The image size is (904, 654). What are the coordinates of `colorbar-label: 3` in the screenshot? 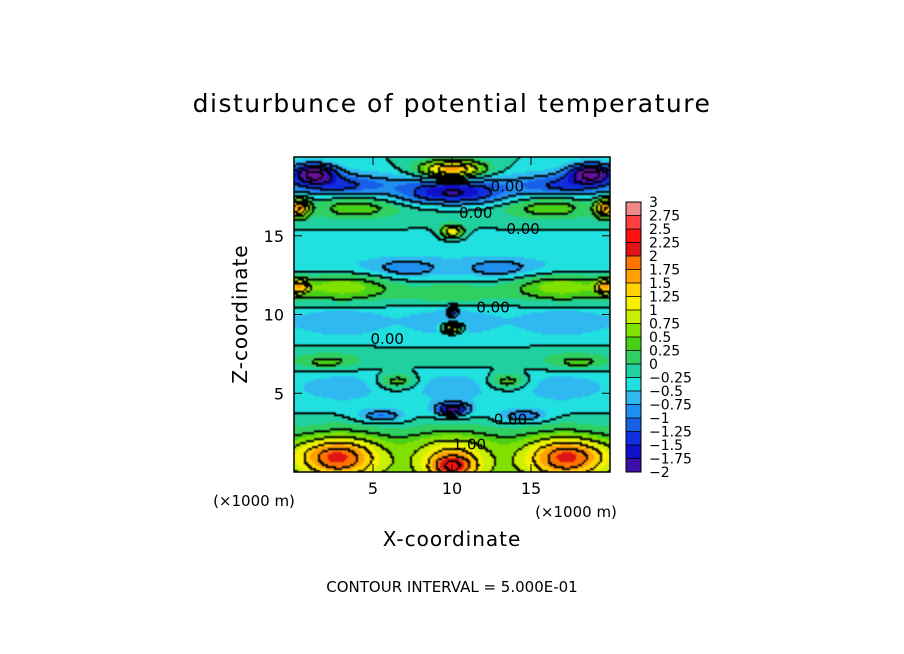 It's located at (653, 203).